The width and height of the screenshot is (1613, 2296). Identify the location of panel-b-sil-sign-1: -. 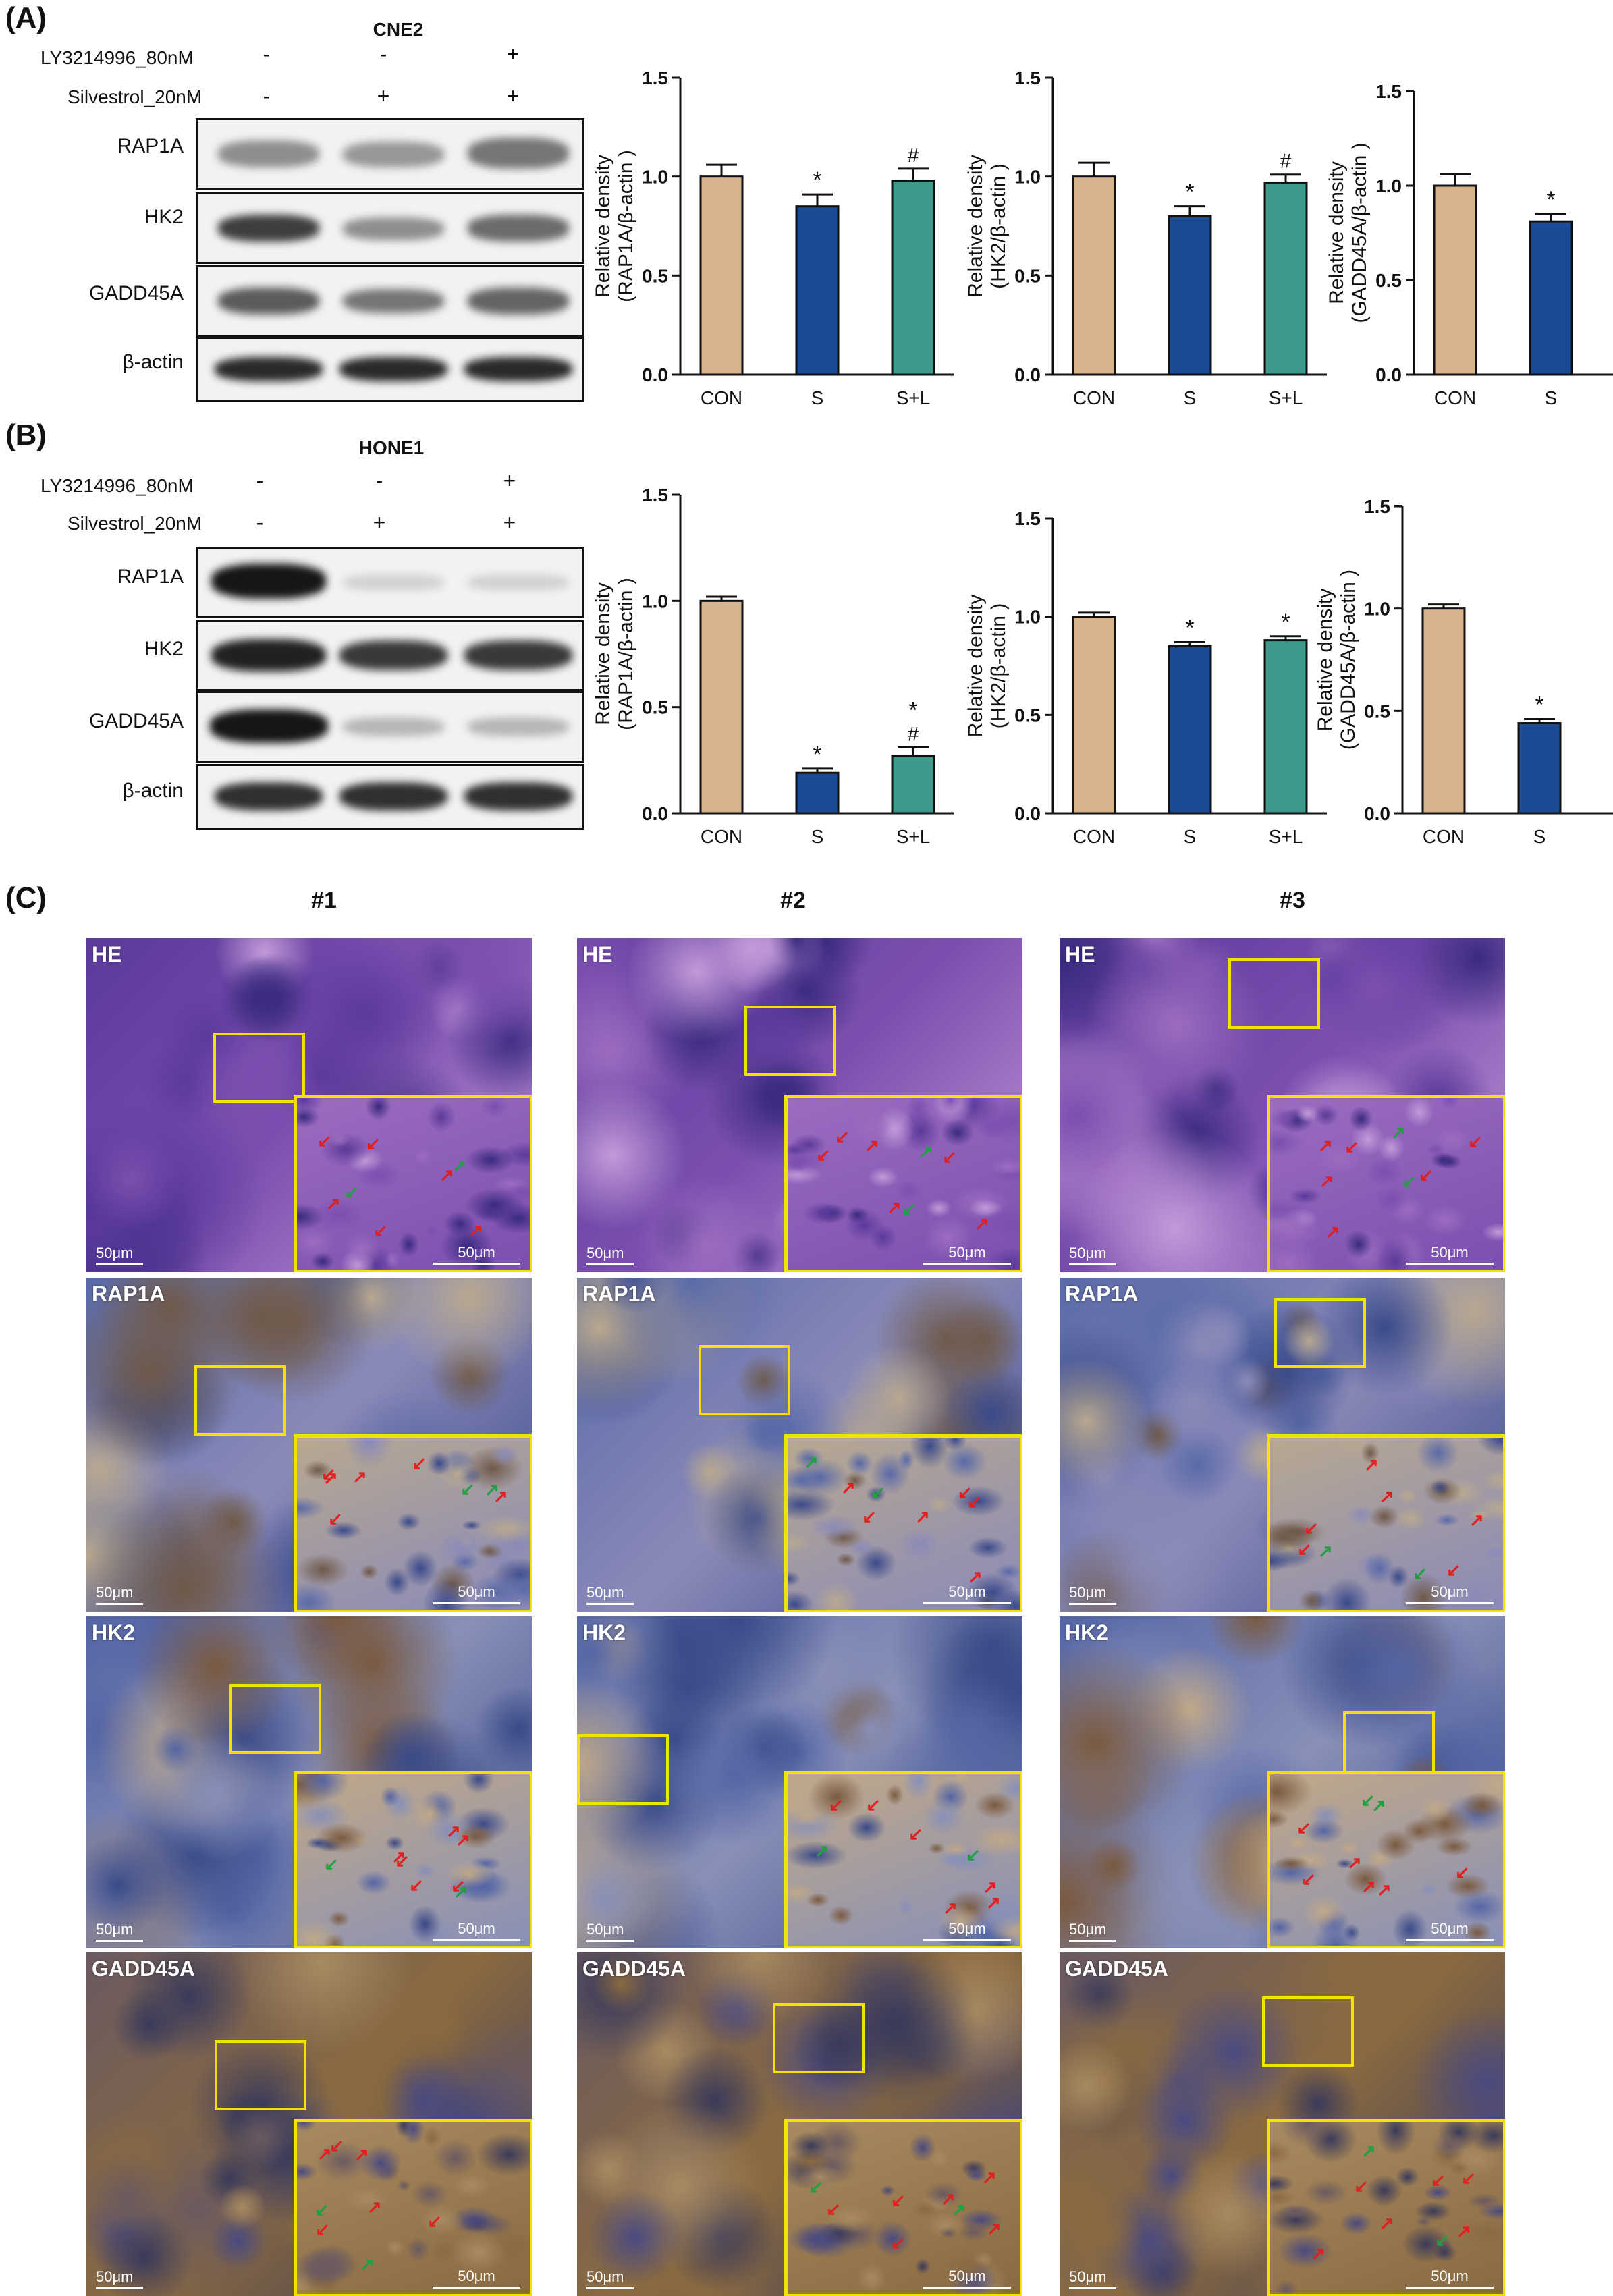
(260, 522).